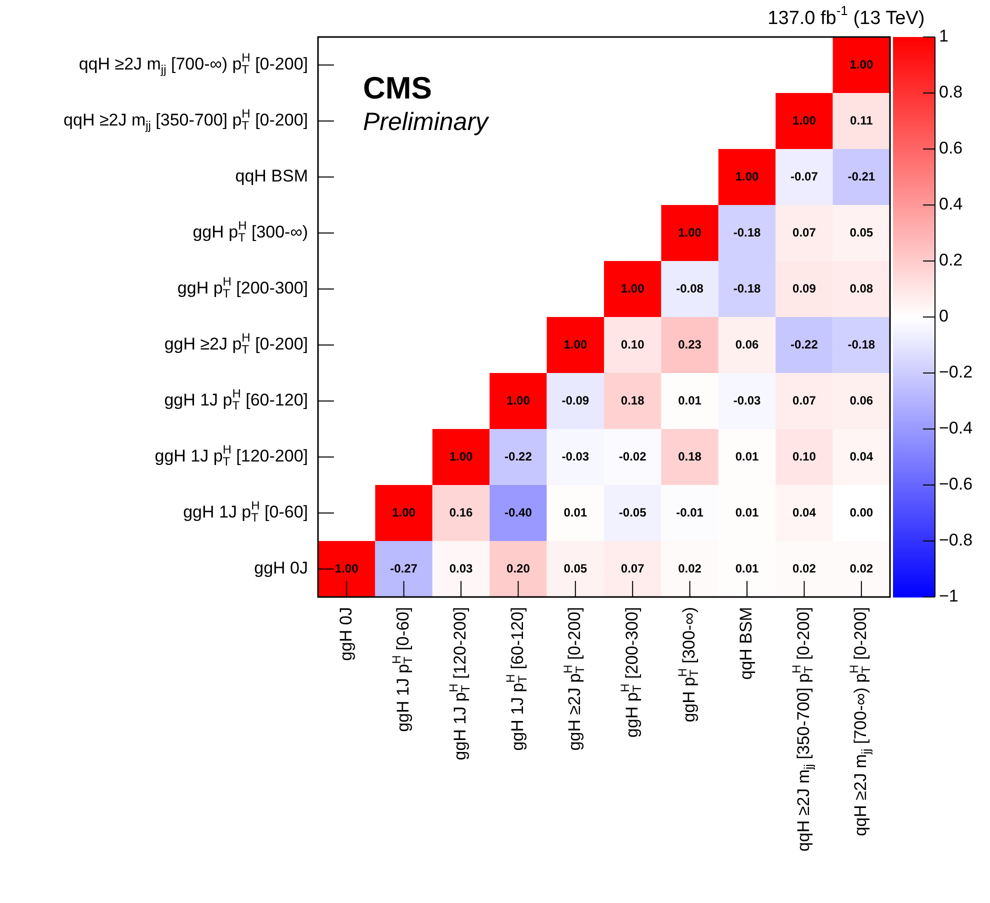 Image resolution: width=990 pixels, height=903 pixels. What do you see at coordinates (632, 456) in the screenshot?
I see `data-label: -0.02` at bounding box center [632, 456].